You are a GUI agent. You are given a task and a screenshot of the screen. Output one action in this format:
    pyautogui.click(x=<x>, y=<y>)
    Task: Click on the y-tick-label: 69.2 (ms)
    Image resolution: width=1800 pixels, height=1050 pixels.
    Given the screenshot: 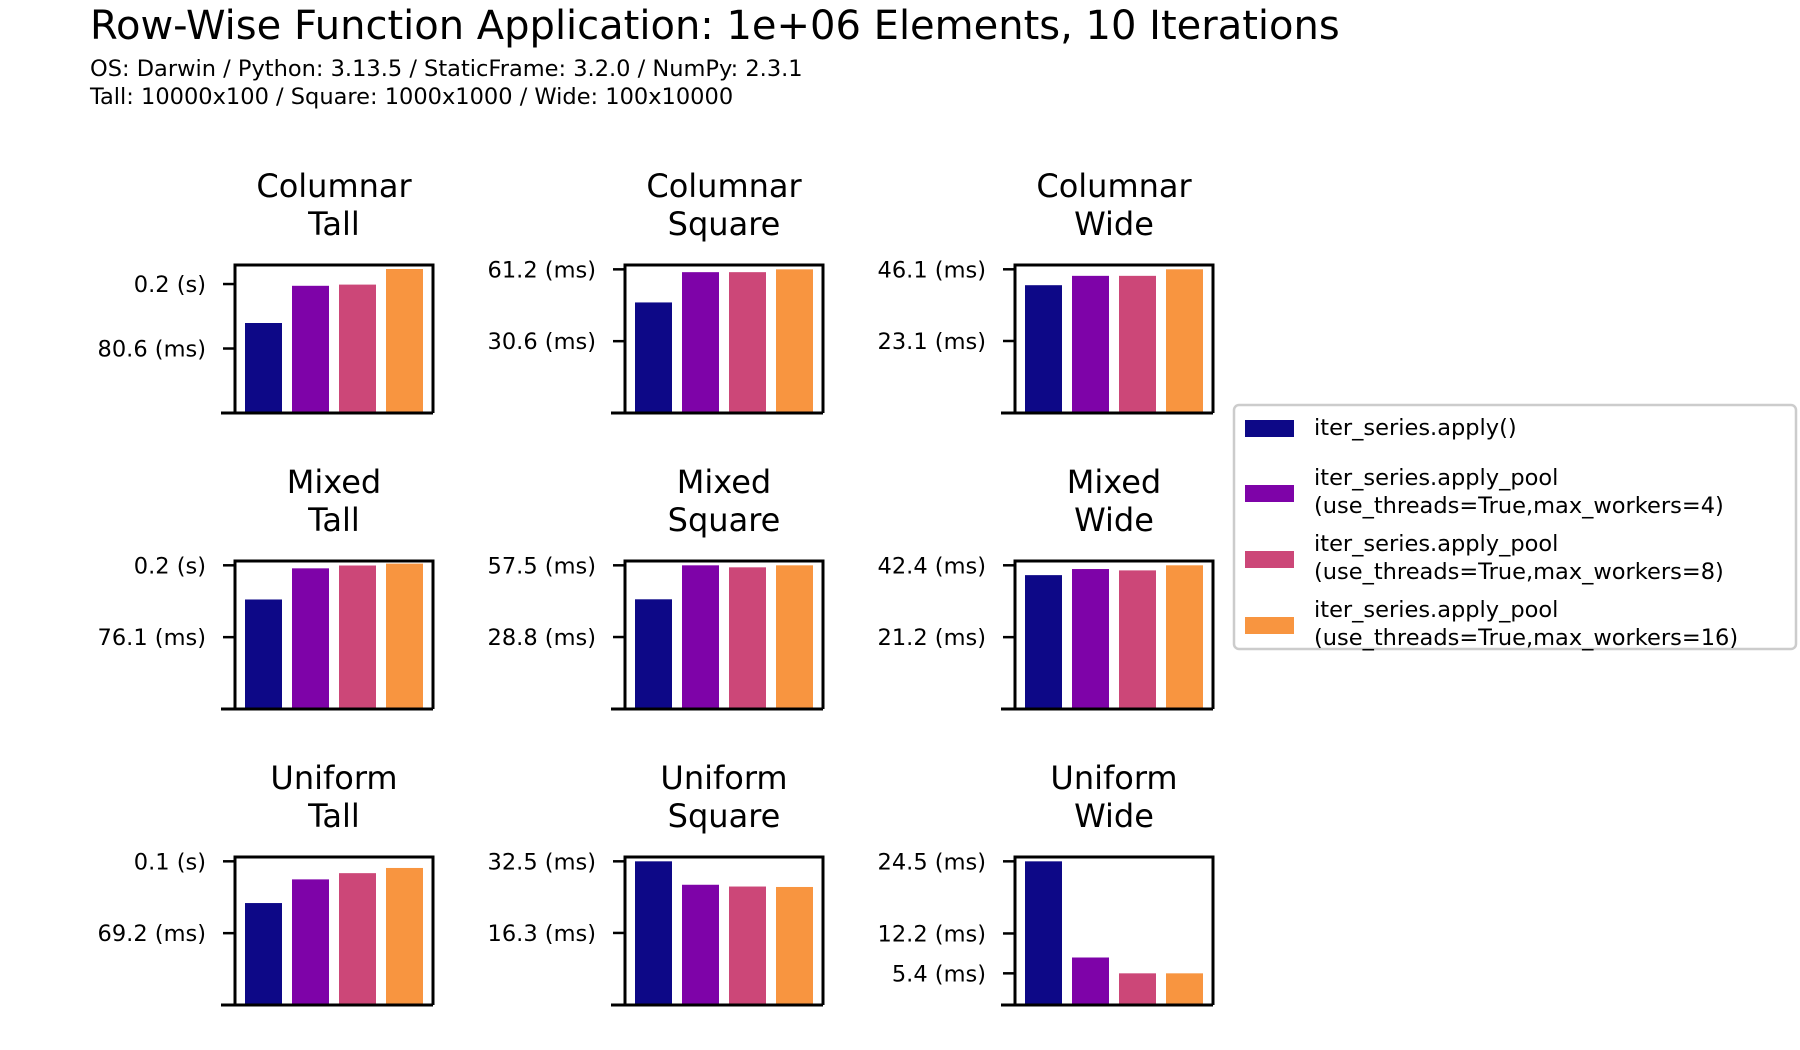 What is the action you would take?
    pyautogui.click(x=152, y=934)
    